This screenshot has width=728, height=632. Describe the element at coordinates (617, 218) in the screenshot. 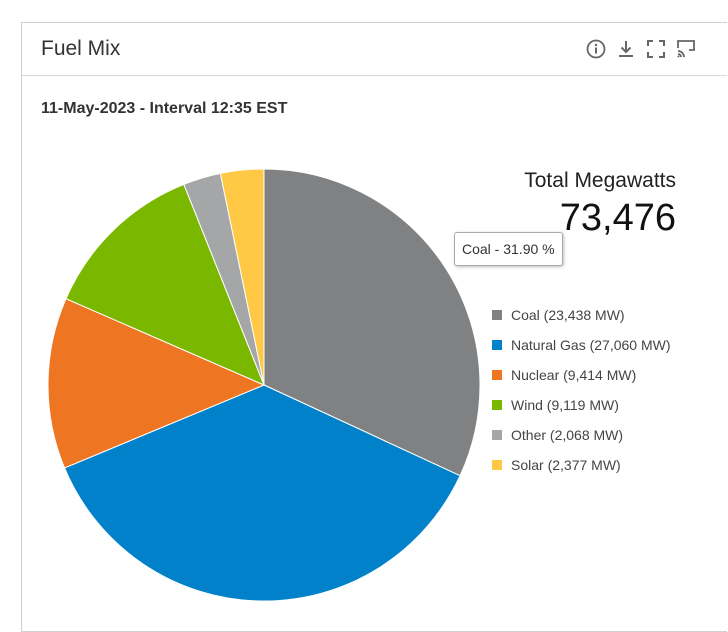

I see `total-megawatts-value: 73,476` at that location.